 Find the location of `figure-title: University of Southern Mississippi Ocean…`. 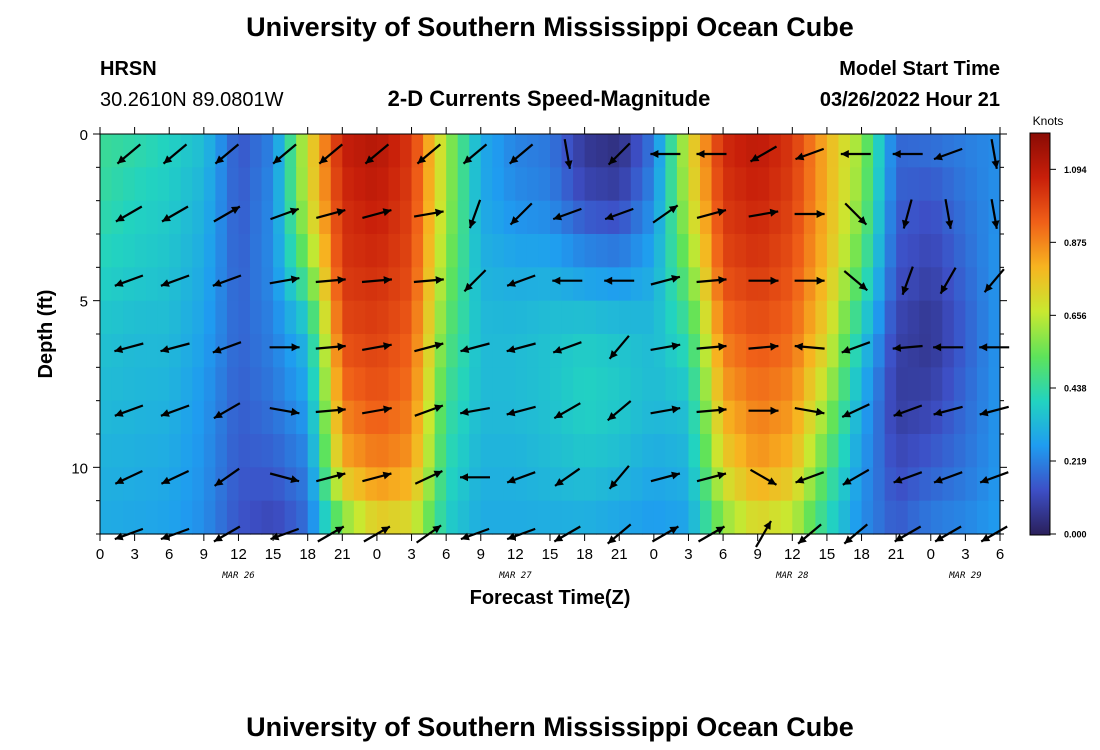

figure-title: University of Southern Mississippi Ocean… is located at coordinates (550, 27).